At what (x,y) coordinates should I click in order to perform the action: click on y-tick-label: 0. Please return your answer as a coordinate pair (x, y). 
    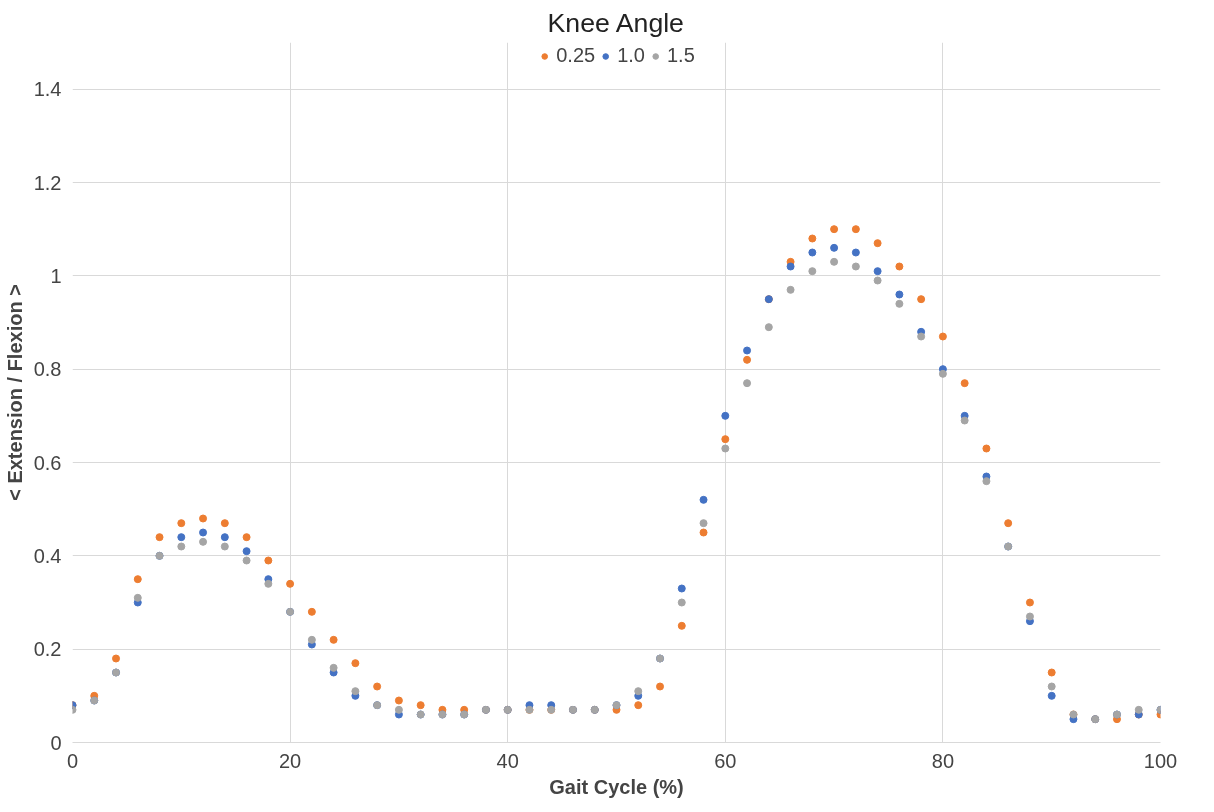
    Looking at the image, I should click on (56, 742).